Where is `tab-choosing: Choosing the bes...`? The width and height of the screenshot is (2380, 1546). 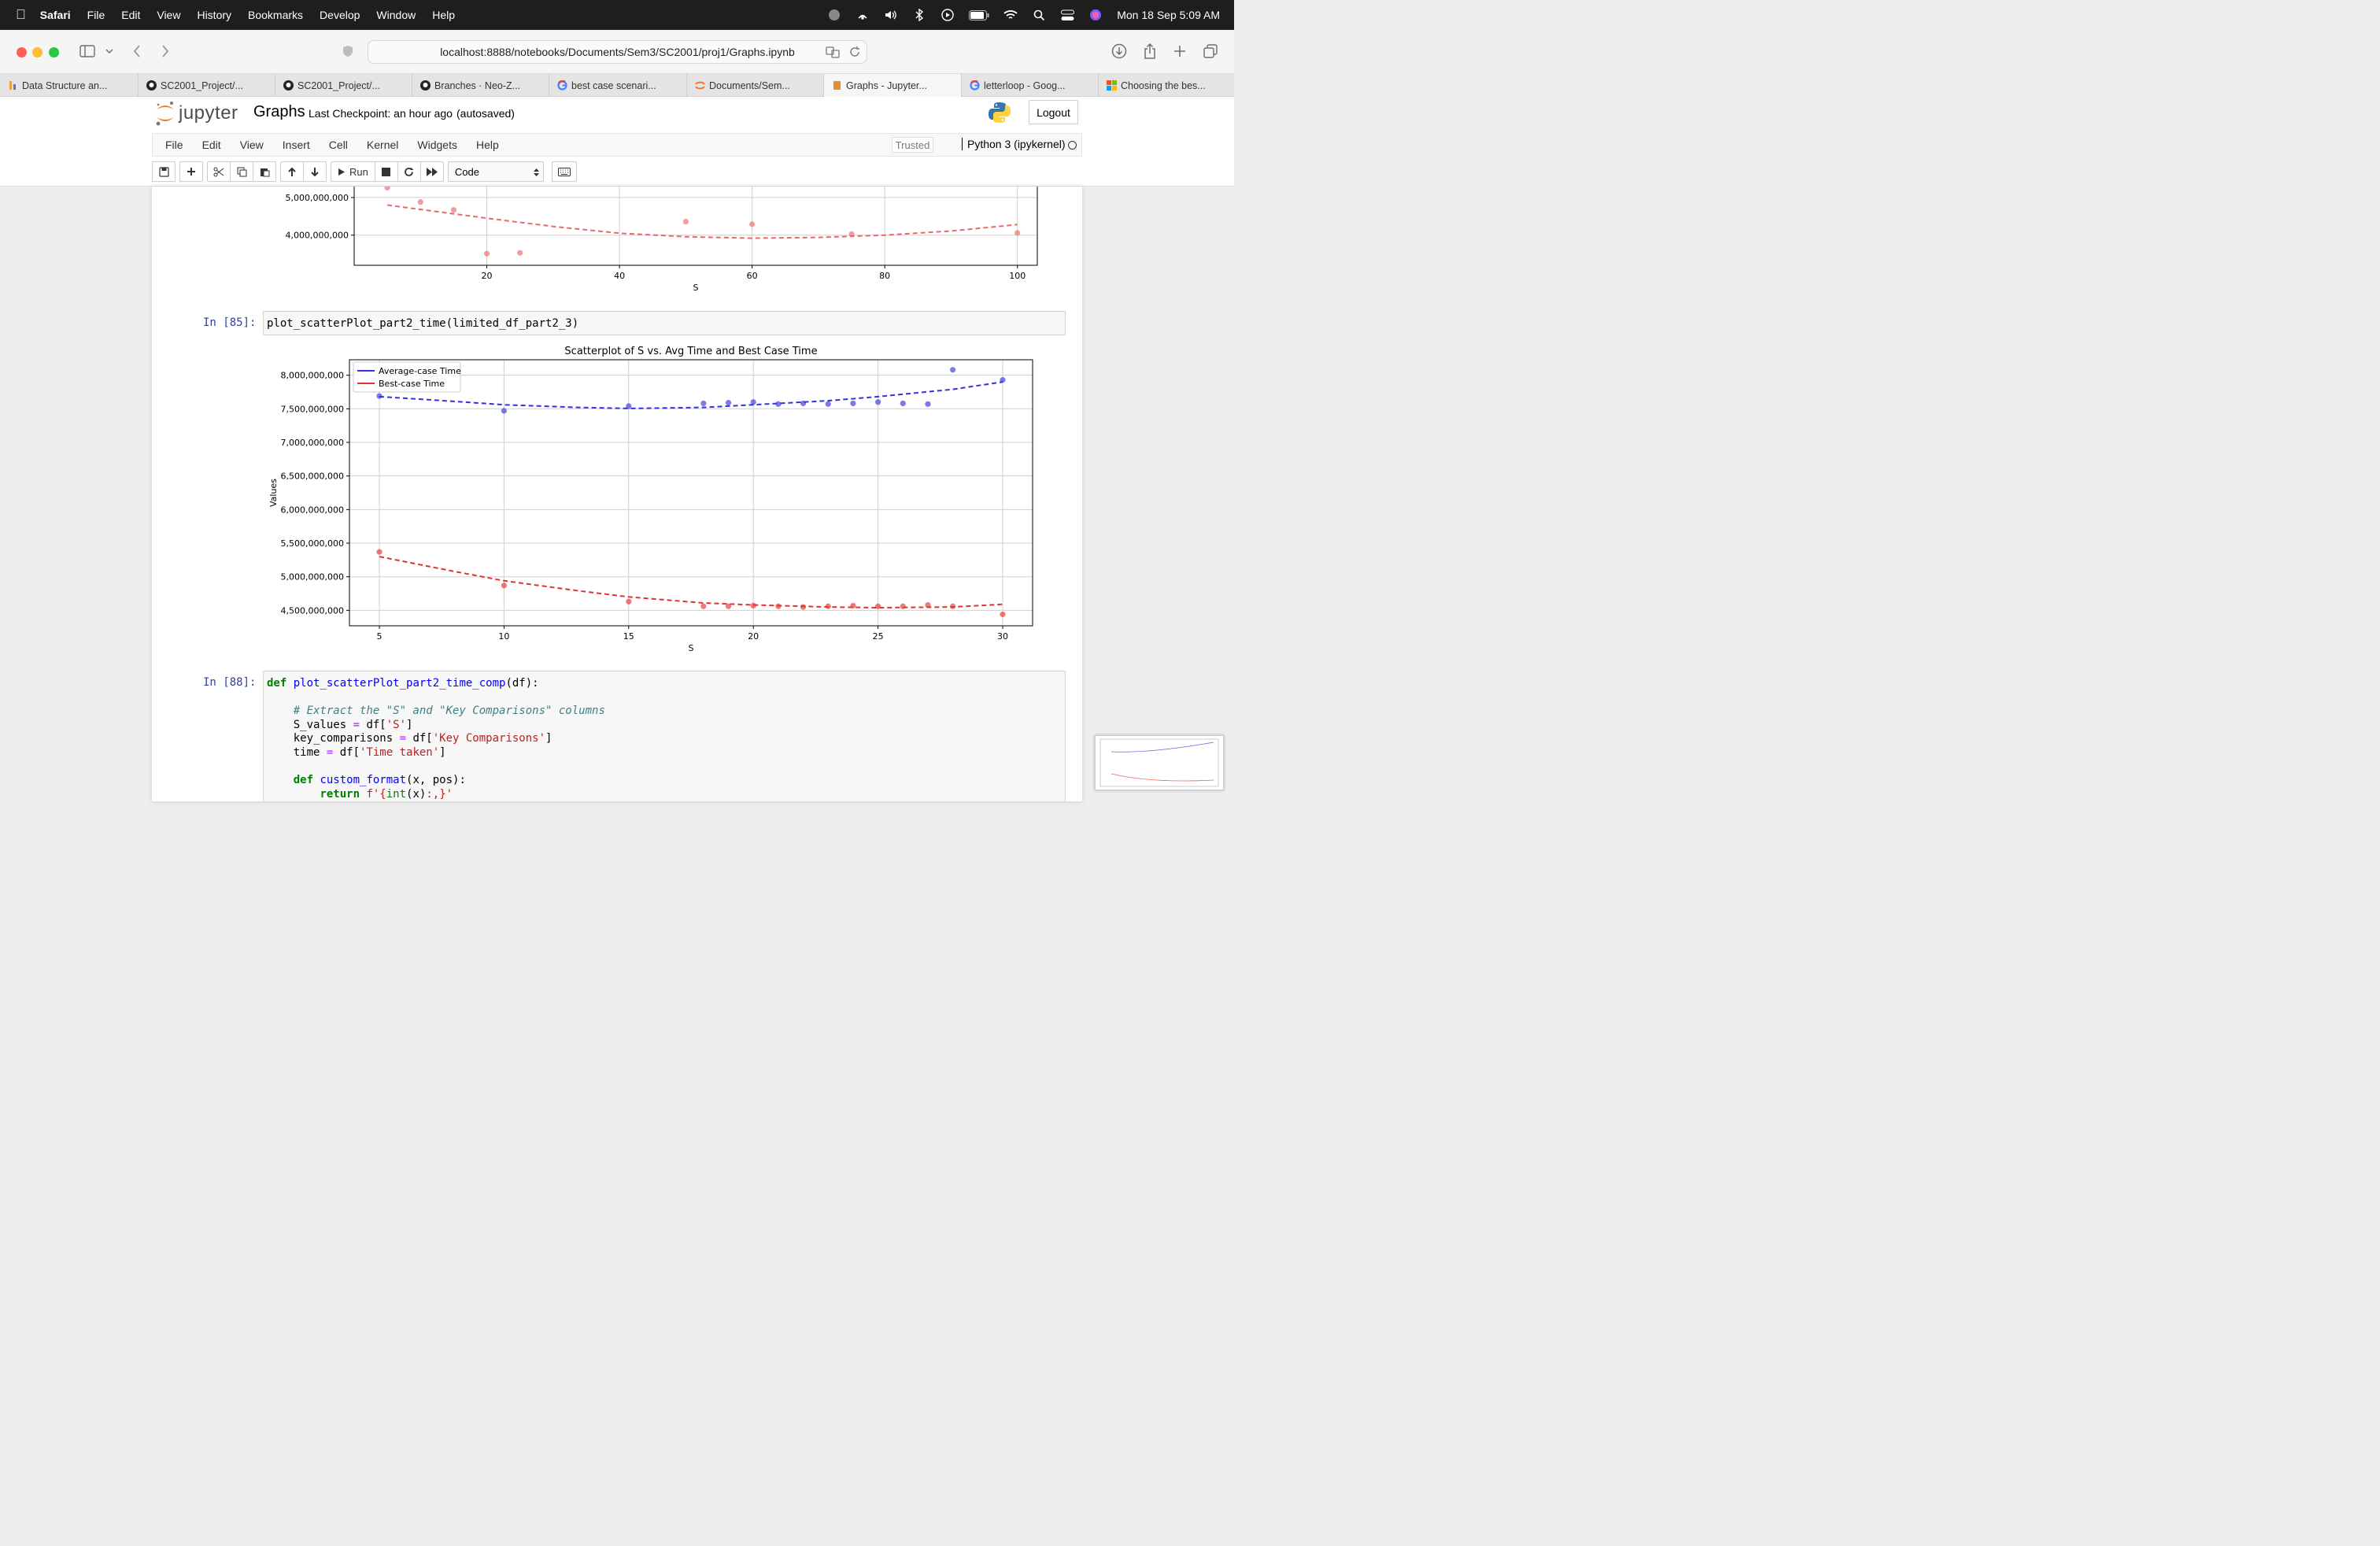
tab-choosing: Choosing the bes... is located at coordinates (1166, 85).